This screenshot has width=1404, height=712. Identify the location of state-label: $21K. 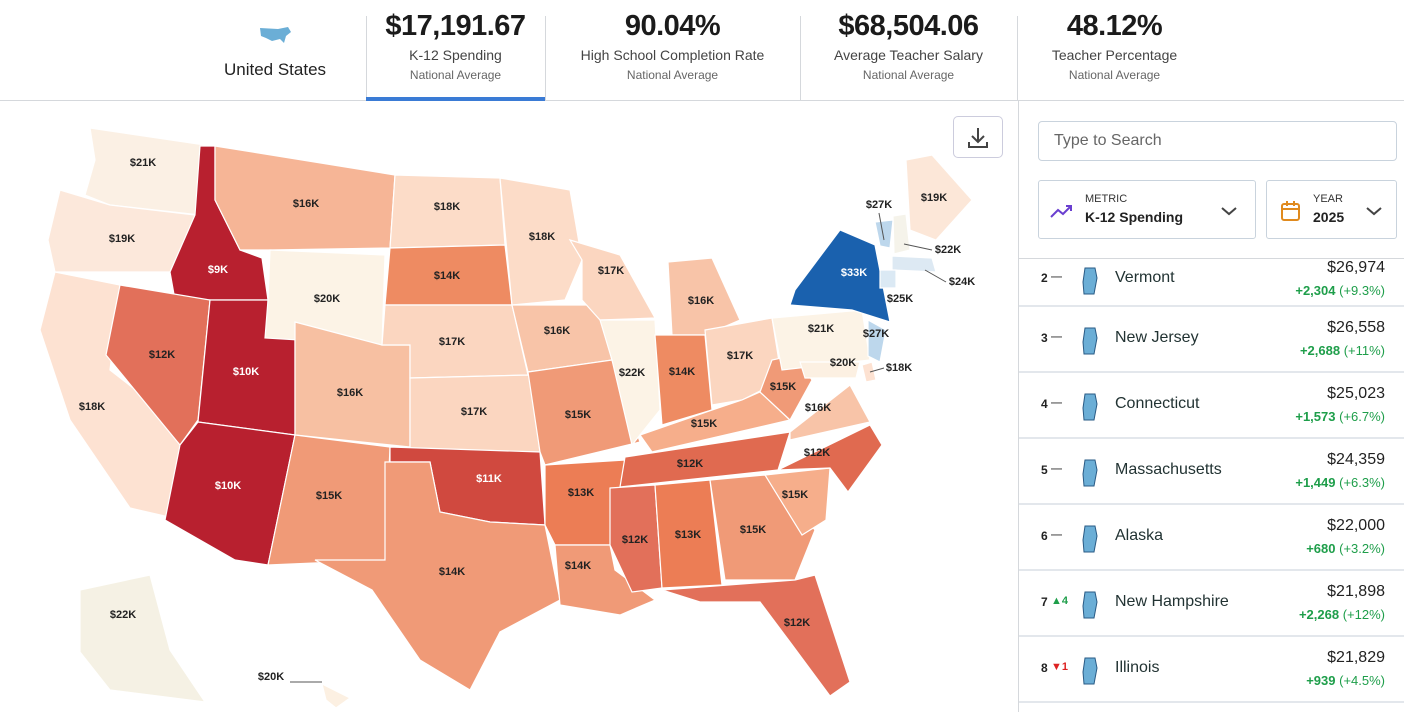
(821, 329).